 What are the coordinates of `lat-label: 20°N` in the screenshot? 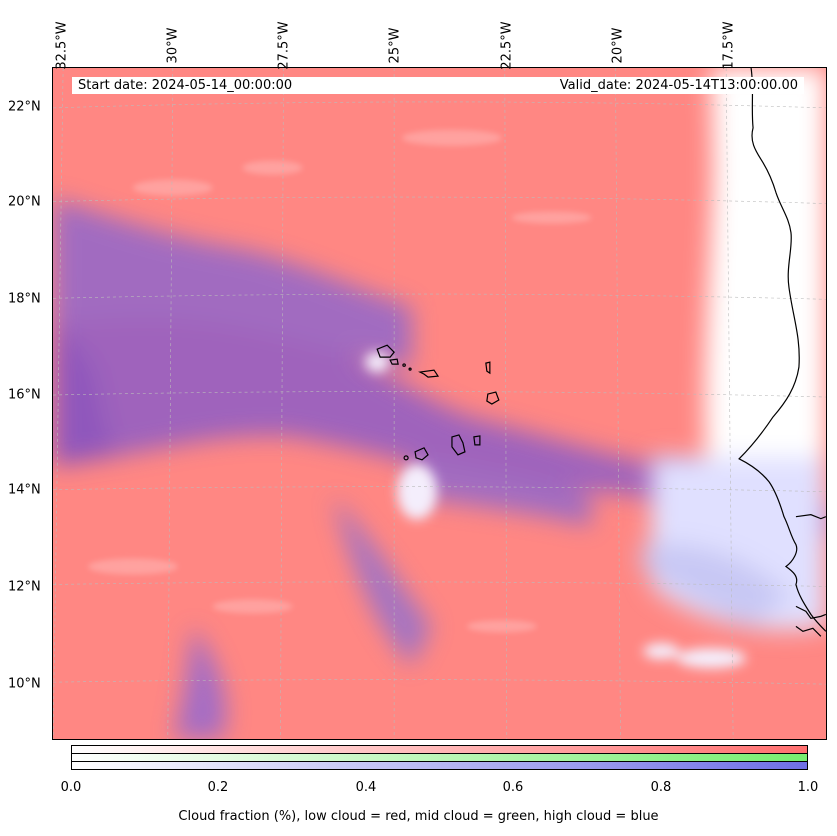 It's located at (24, 202).